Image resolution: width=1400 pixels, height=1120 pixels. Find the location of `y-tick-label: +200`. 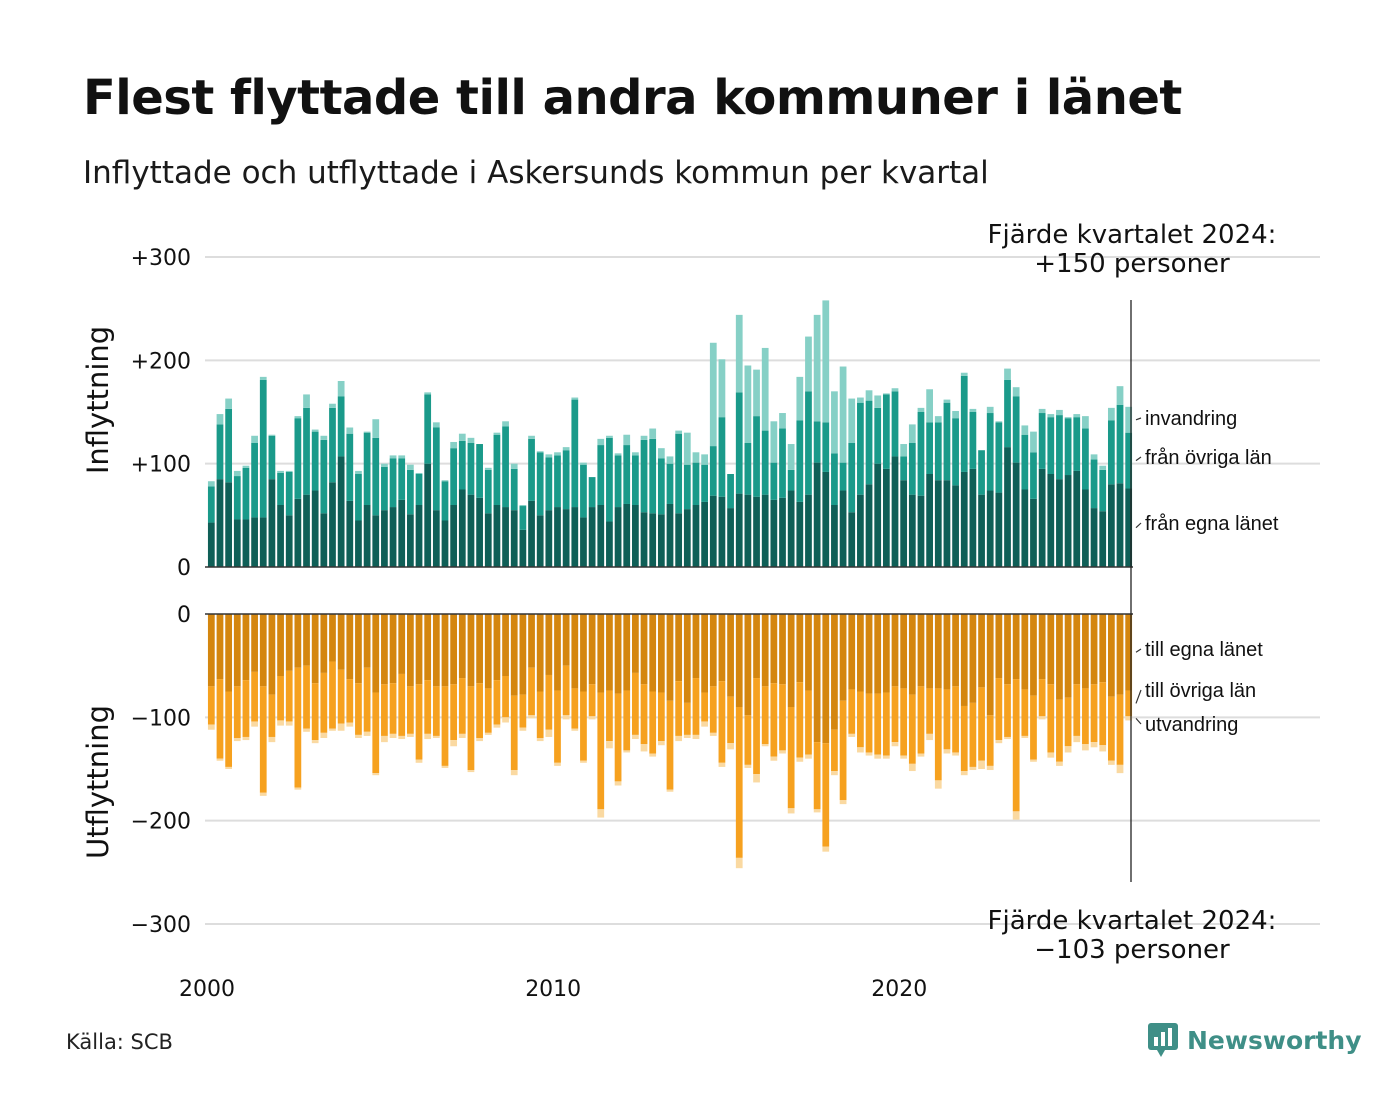

y-tick-label: +200 is located at coordinates (161, 361).